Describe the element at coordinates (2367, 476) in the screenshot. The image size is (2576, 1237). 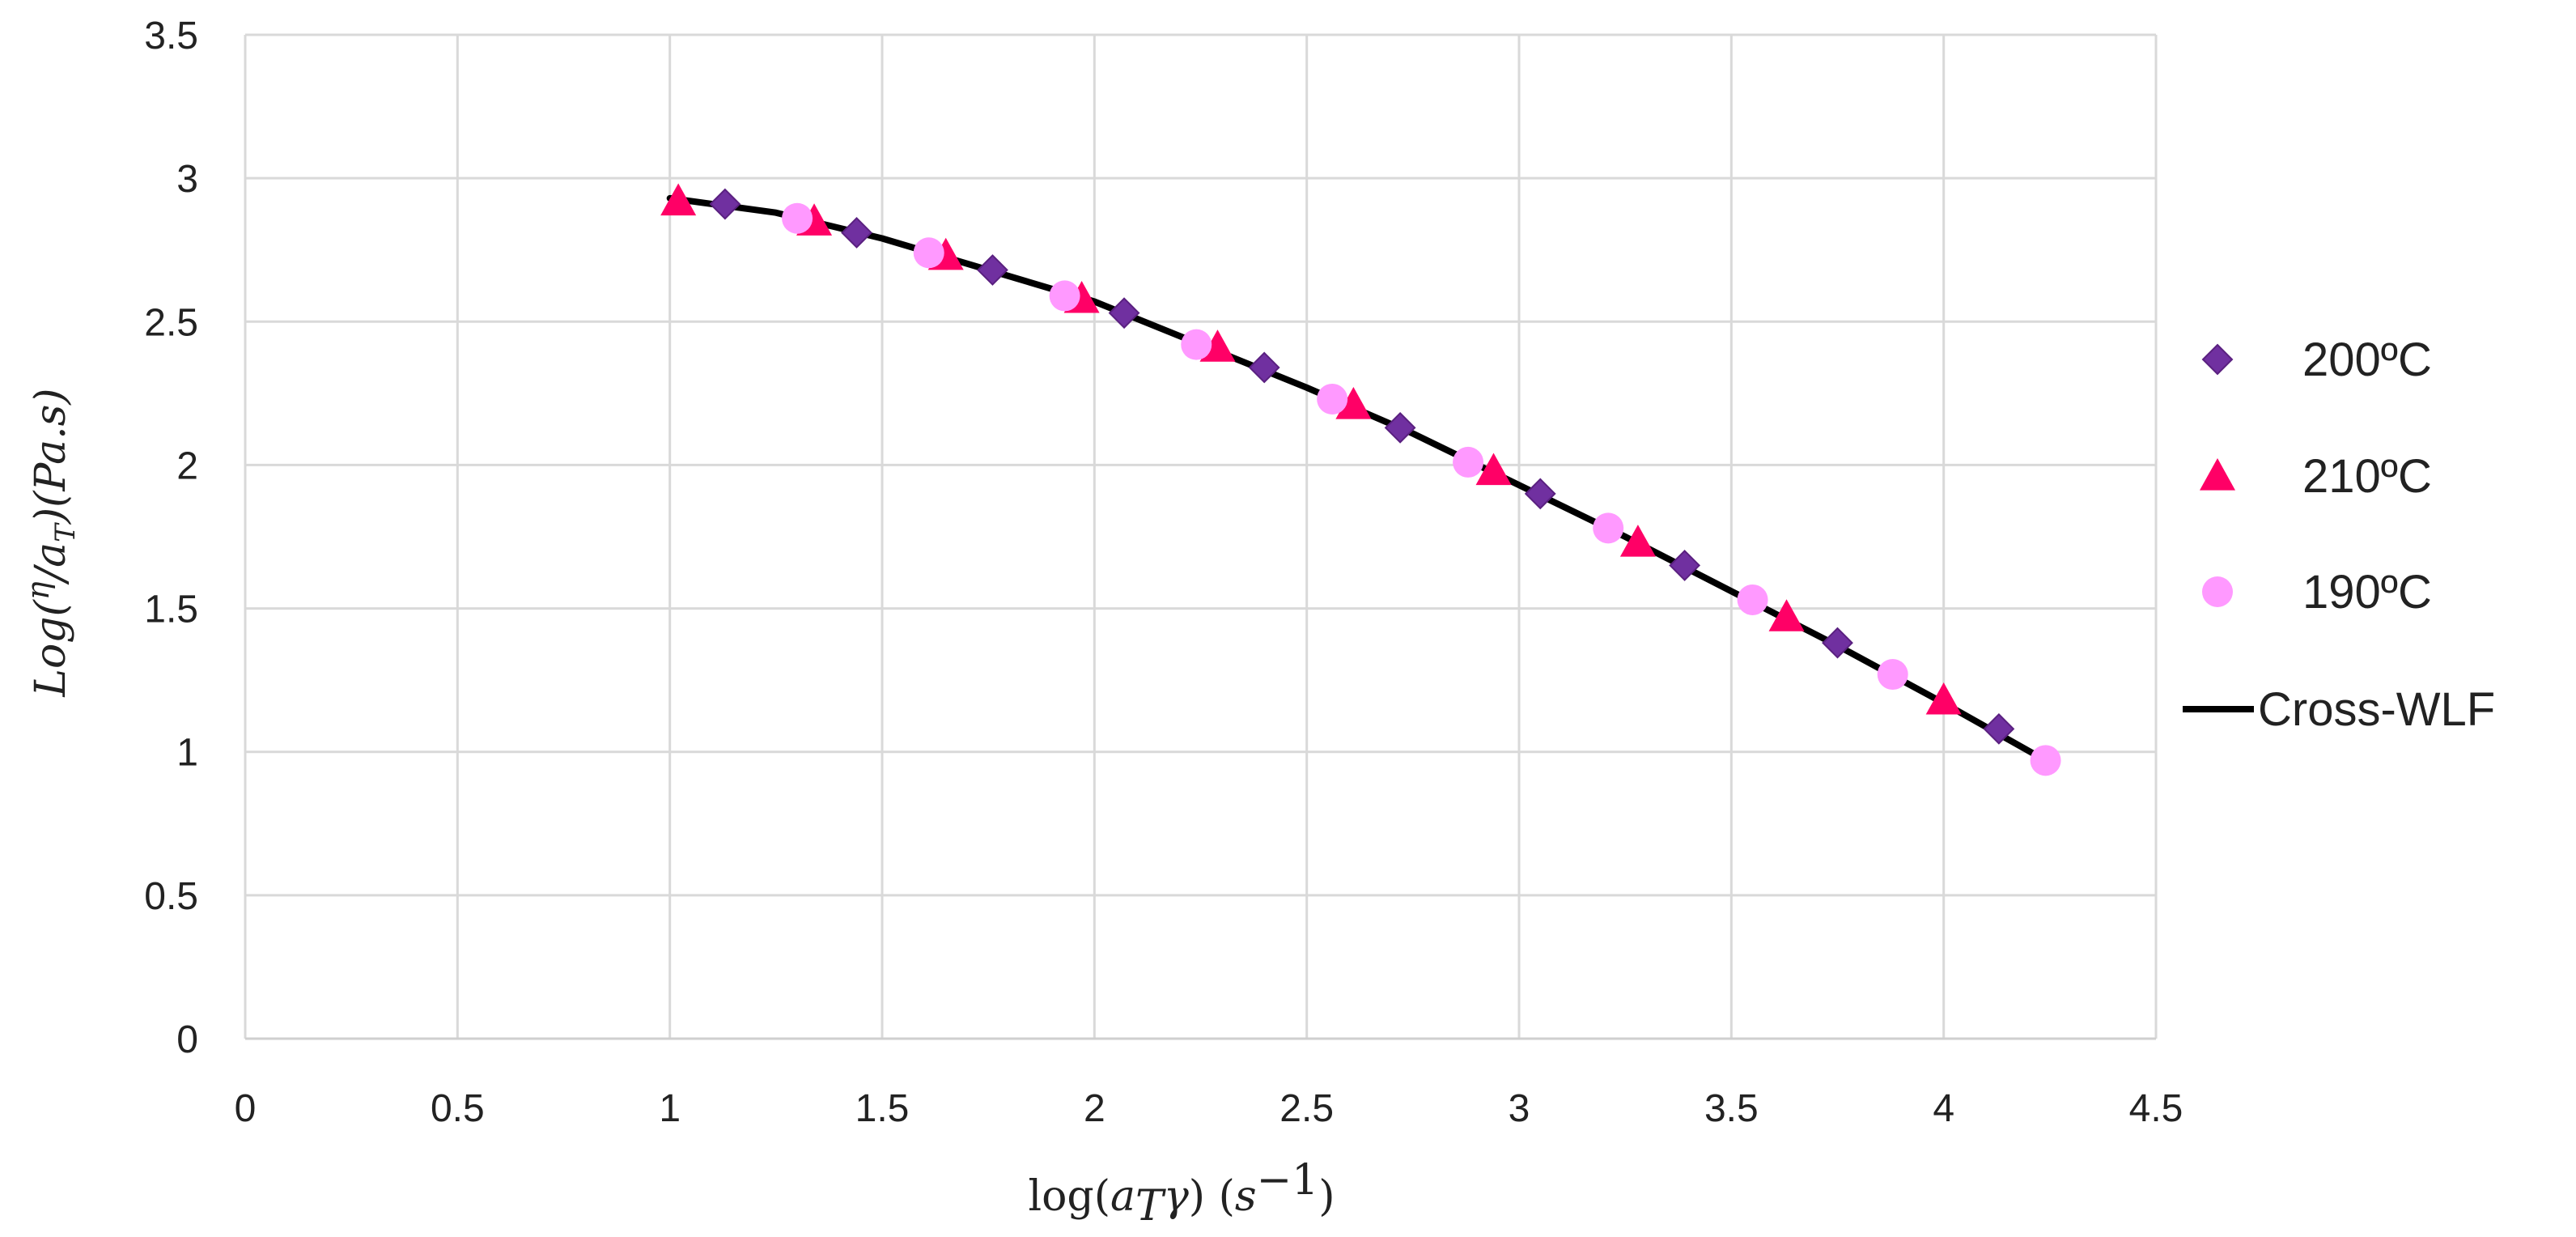
I see `legend-label: 210ºC` at that location.